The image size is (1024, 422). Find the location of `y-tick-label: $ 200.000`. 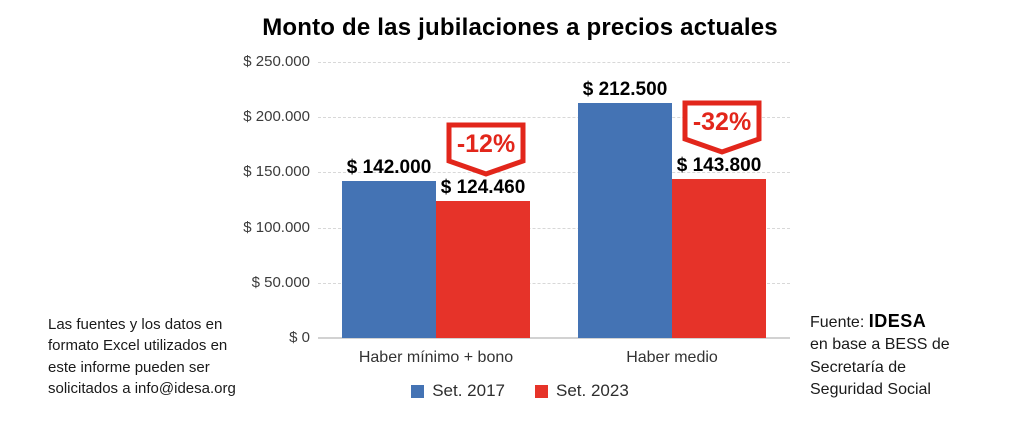

y-tick-label: $ 200.000 is located at coordinates (276, 117).